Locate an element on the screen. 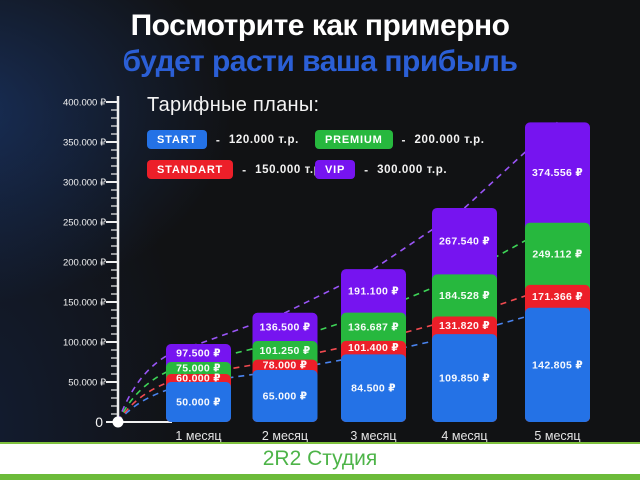 The width and height of the screenshot is (640, 480). title-line-2: будет расти ваша прибыль is located at coordinates (320, 61).